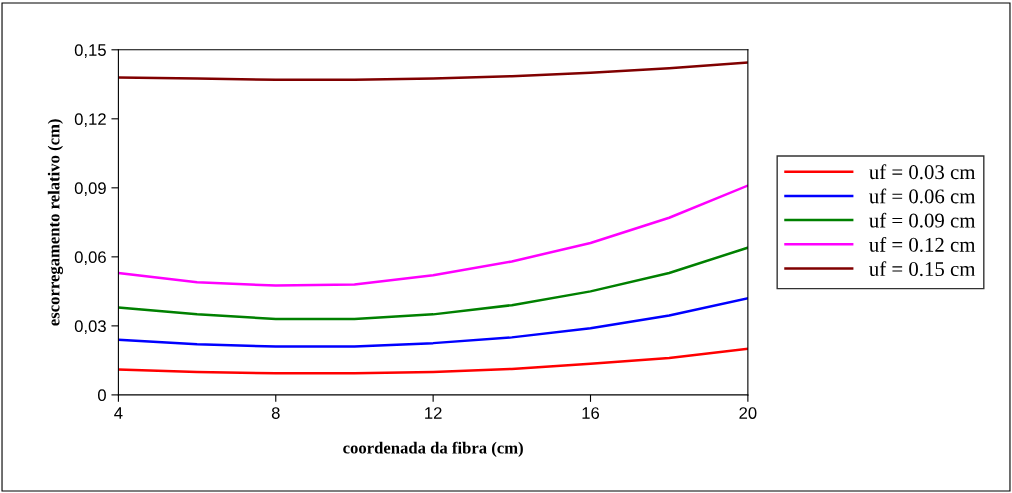  I want to click on y-tick-label: 0,12, so click(90, 120).